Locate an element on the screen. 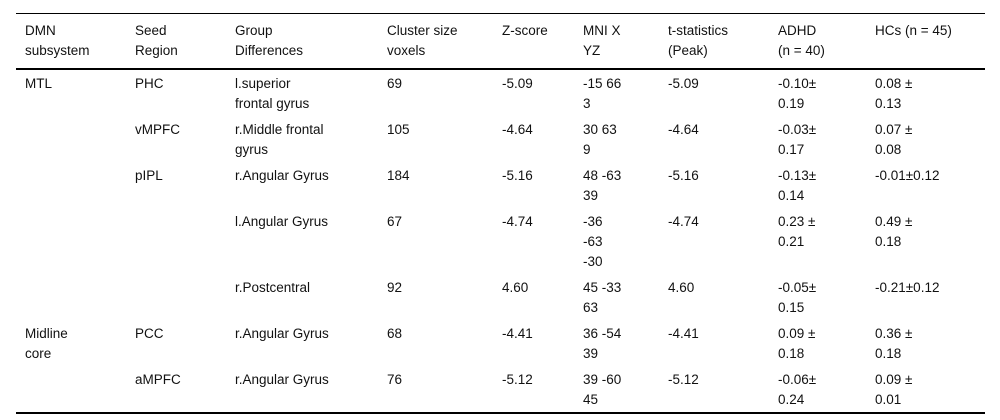 This screenshot has height=420, width=1000. cell-hcs: -0.01±0.12 is located at coordinates (907, 175).